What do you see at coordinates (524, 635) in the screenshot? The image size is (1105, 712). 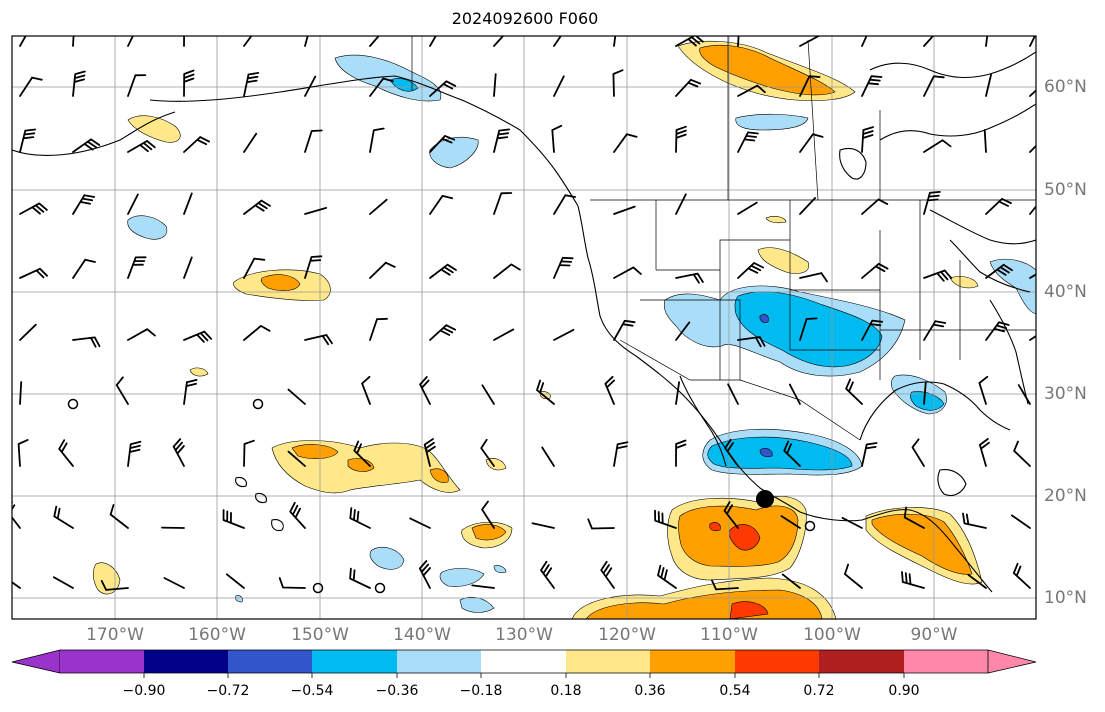 I see `lon-label: 130°W` at bounding box center [524, 635].